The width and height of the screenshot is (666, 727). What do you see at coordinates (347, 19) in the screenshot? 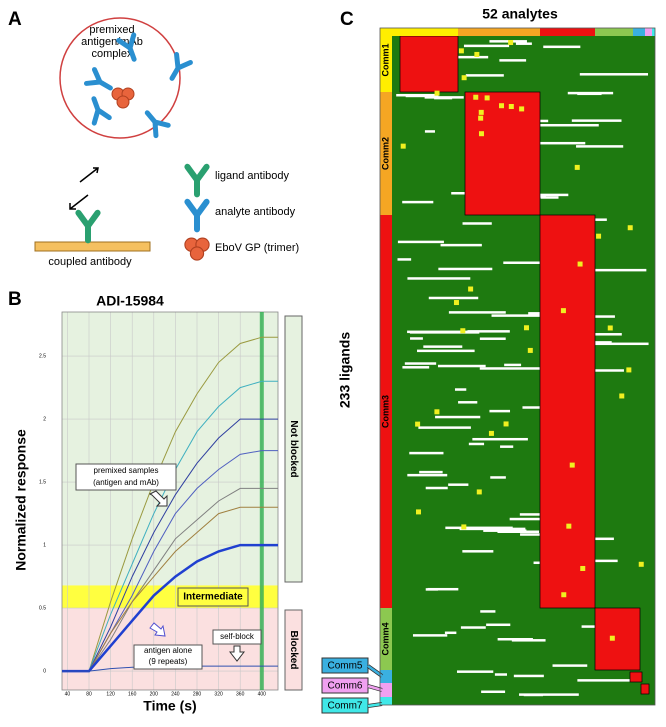
I see `panel-label: C` at bounding box center [347, 19].